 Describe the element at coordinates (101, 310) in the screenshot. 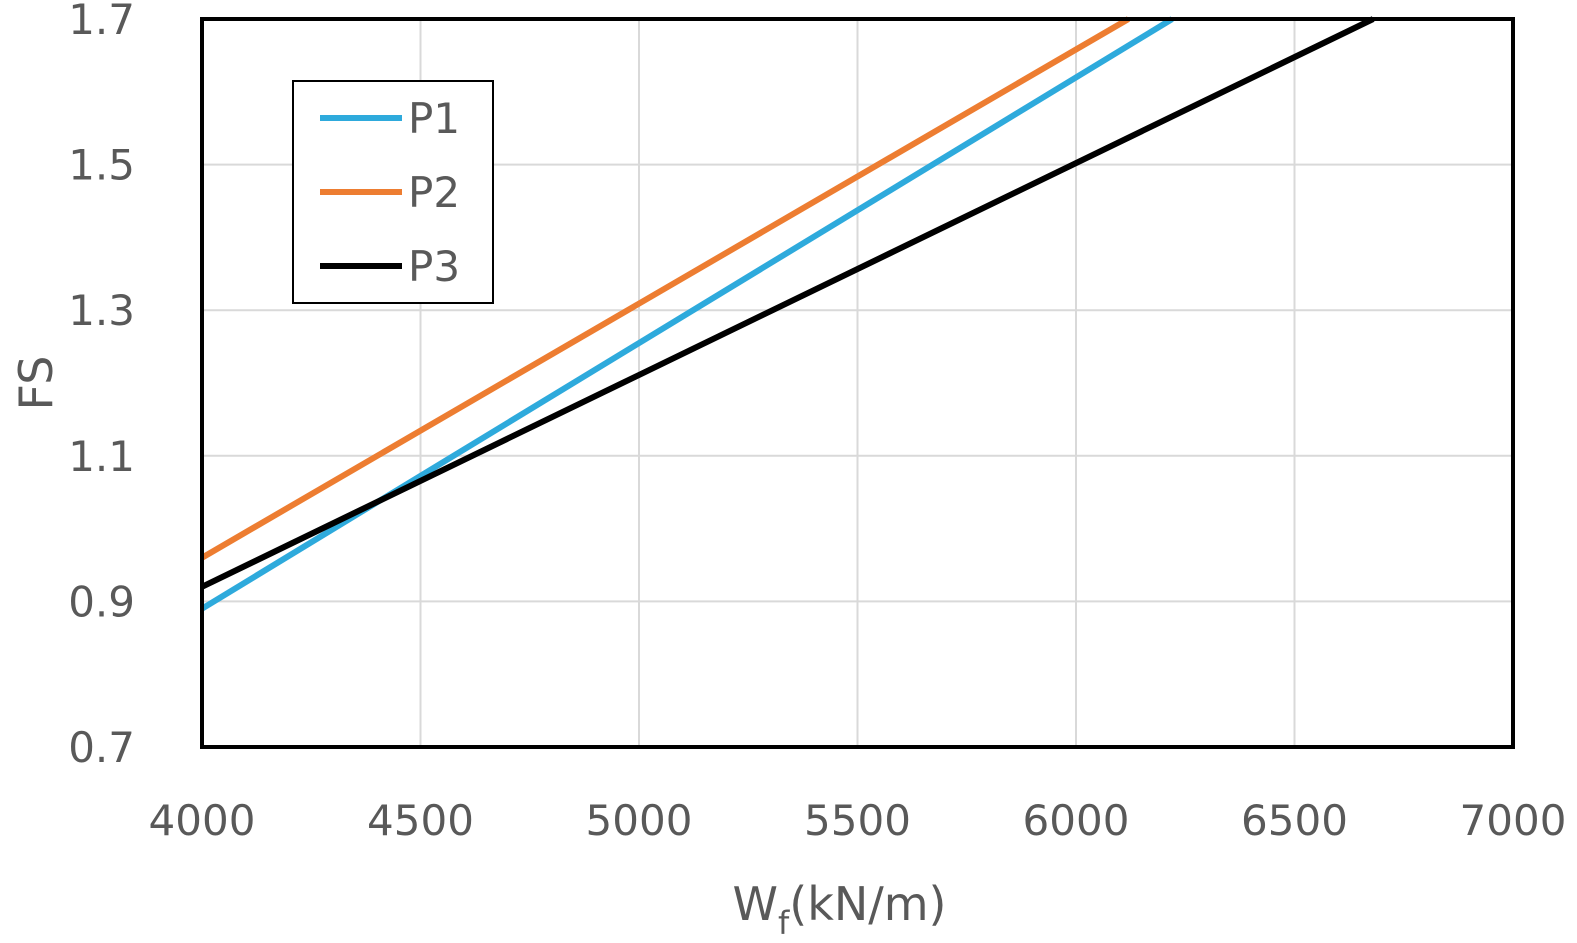

I see `y-tick-label: 1.3` at that location.